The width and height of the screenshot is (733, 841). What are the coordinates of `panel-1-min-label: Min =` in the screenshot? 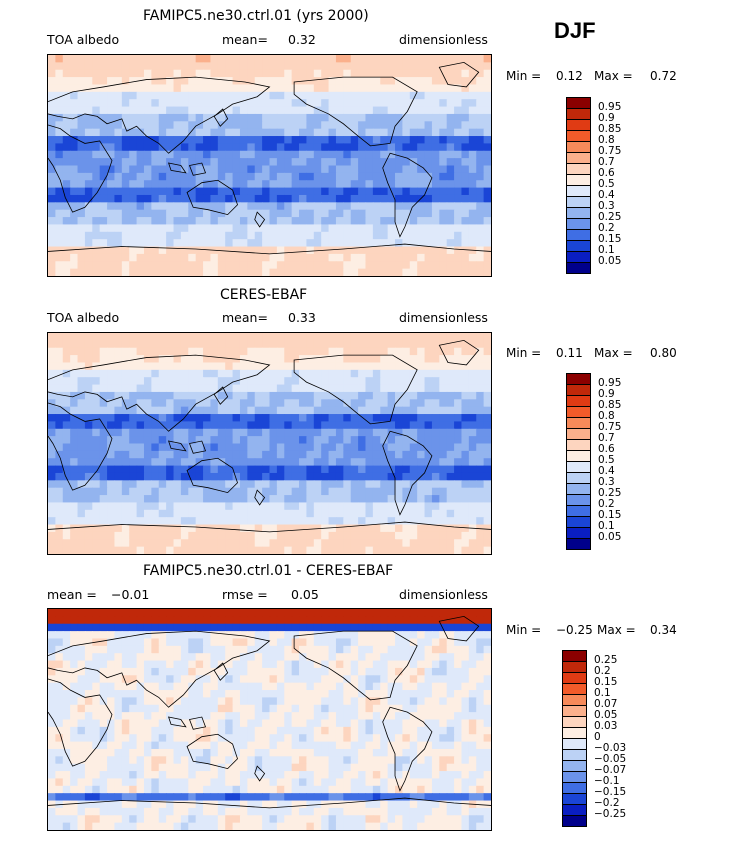 It's located at (524, 76).